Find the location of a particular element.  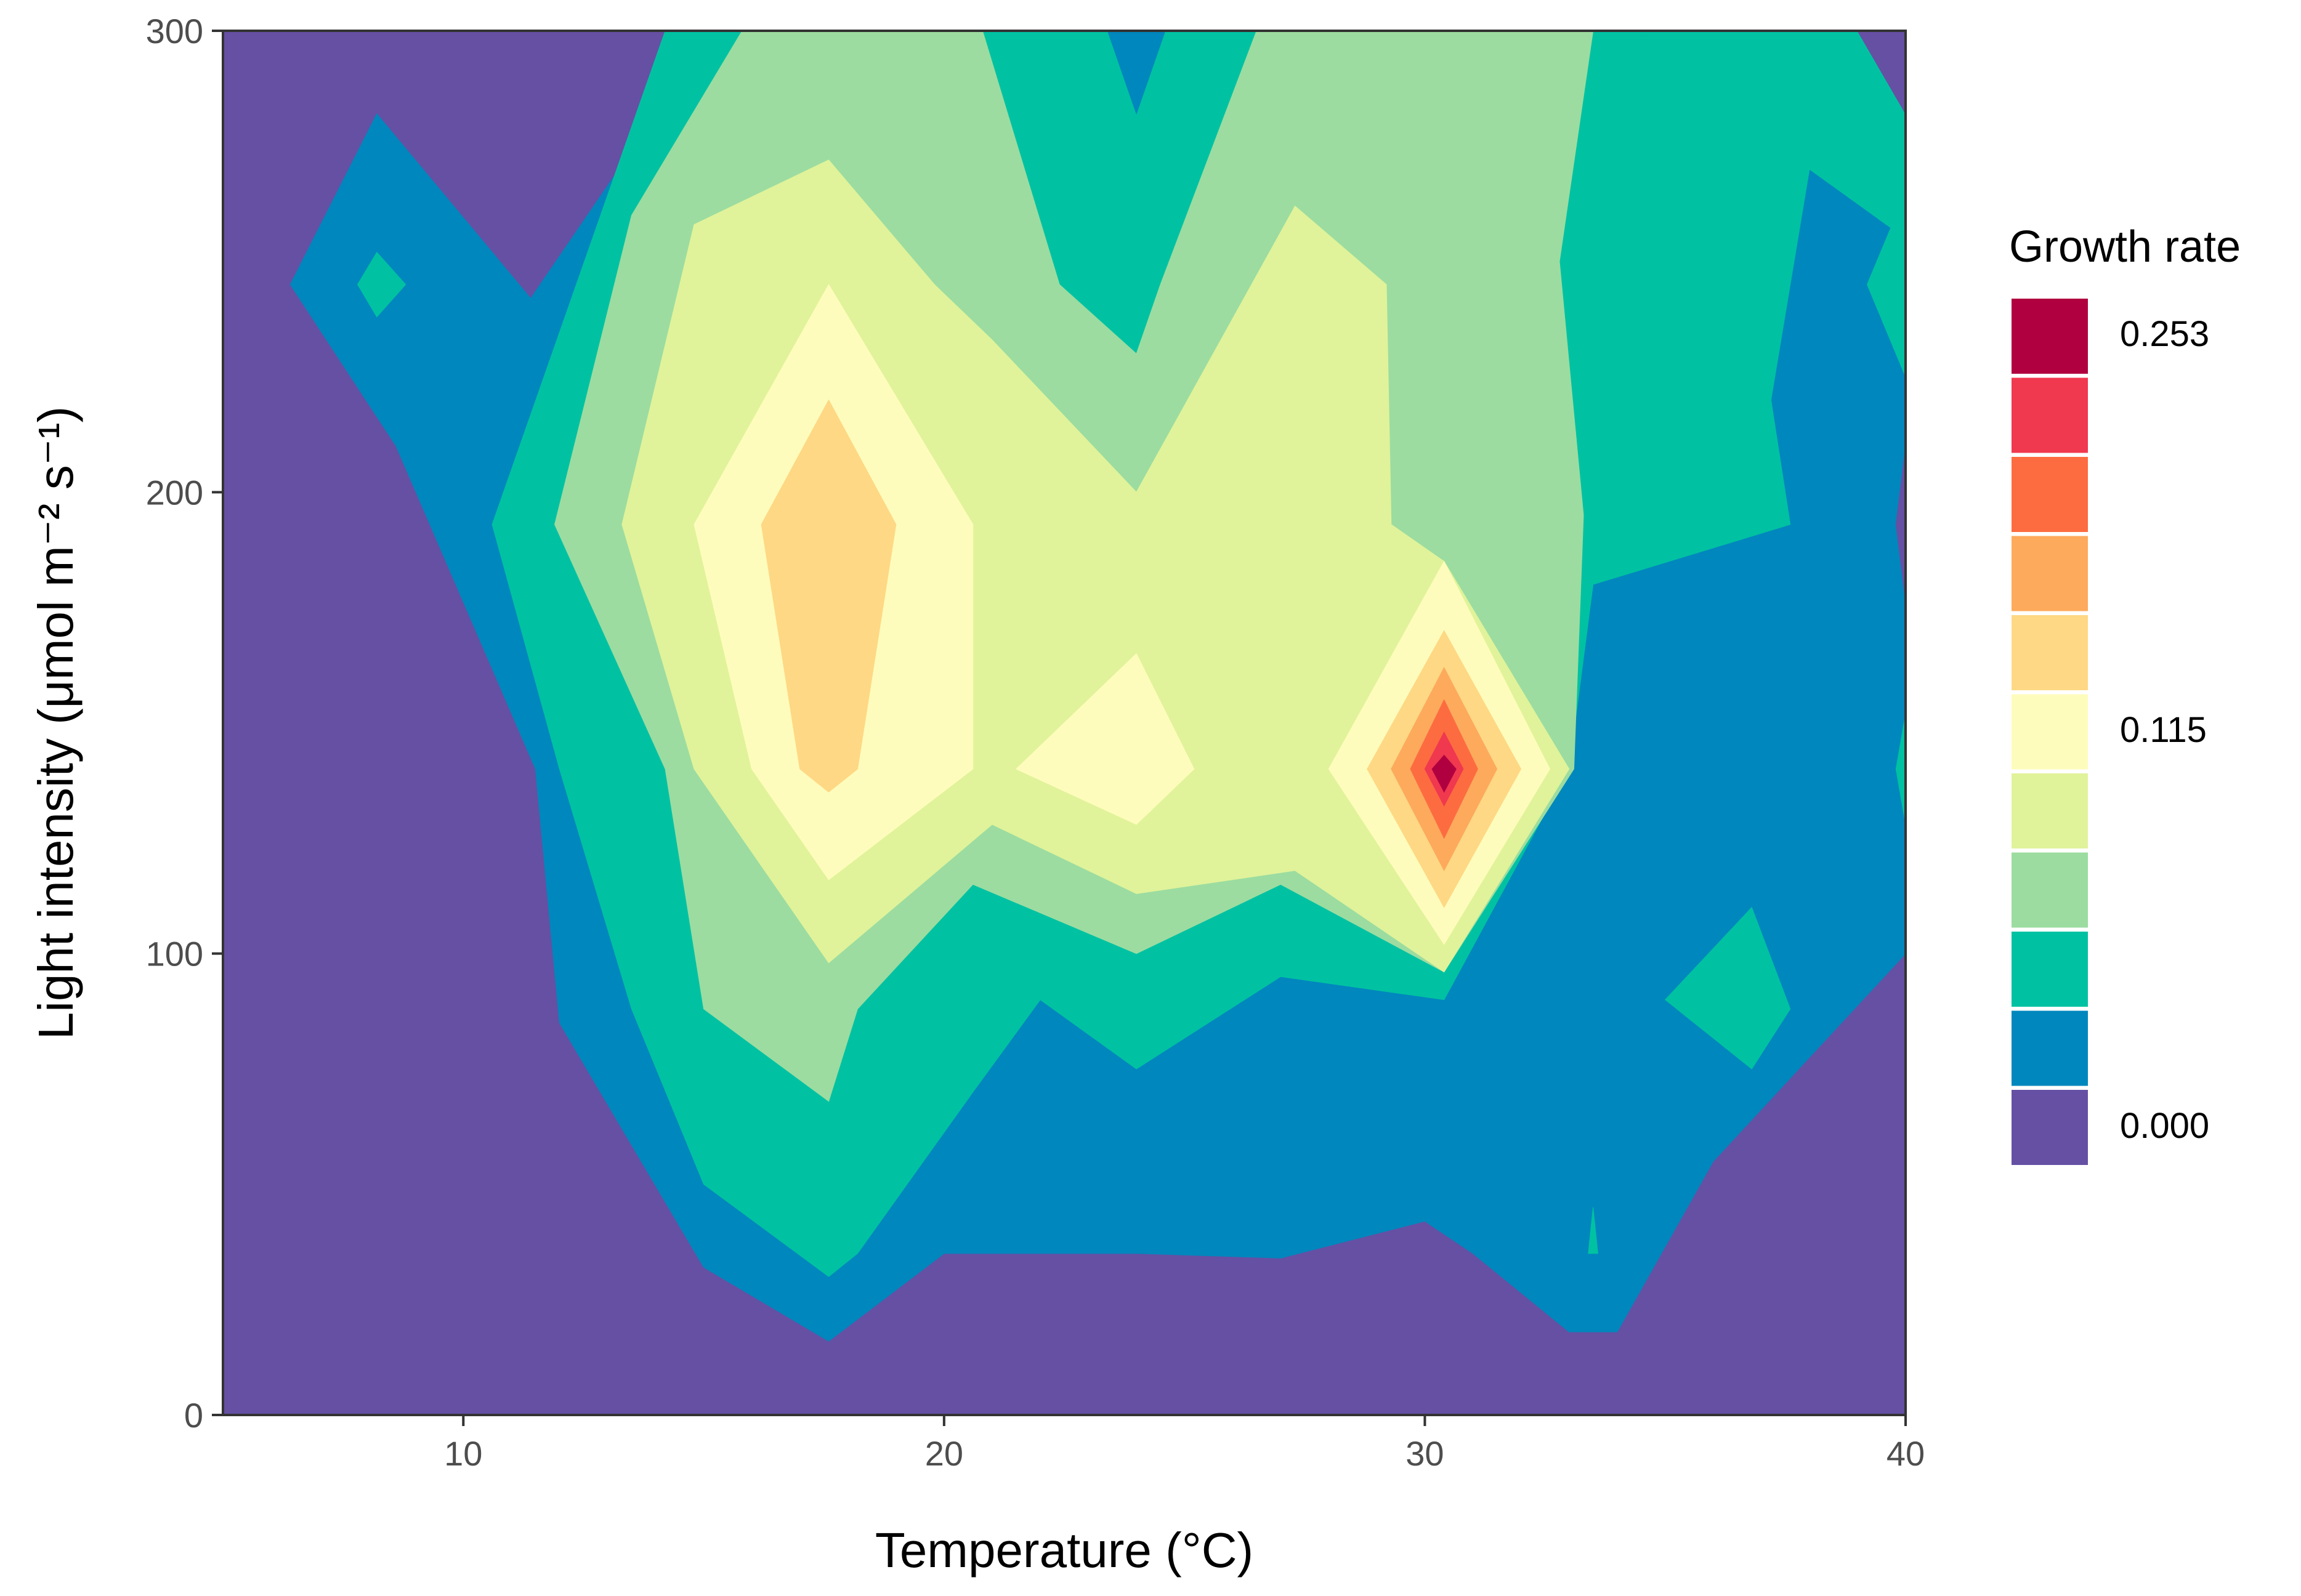

legend-label-high: 0.253 is located at coordinates (2165, 334).